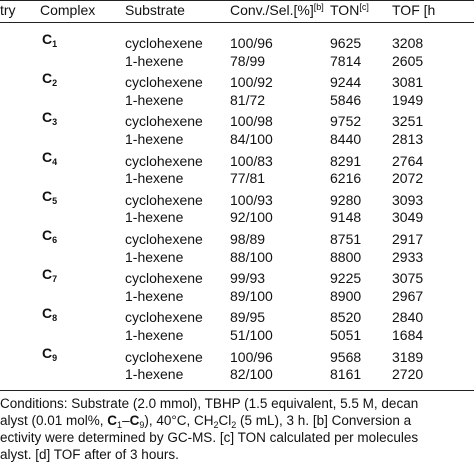 The image size is (474, 474). Describe the element at coordinates (251, 374) in the screenshot. I see `conv-sel: 82/100` at that location.